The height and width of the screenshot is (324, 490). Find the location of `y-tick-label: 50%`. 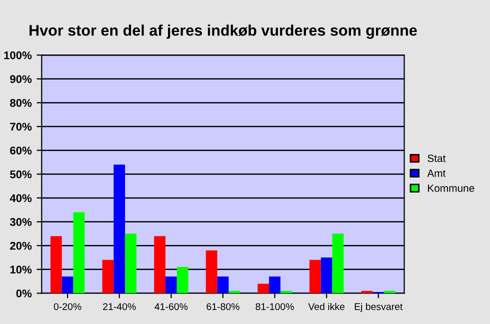

y-tick-label: 50% is located at coordinates (21, 174).